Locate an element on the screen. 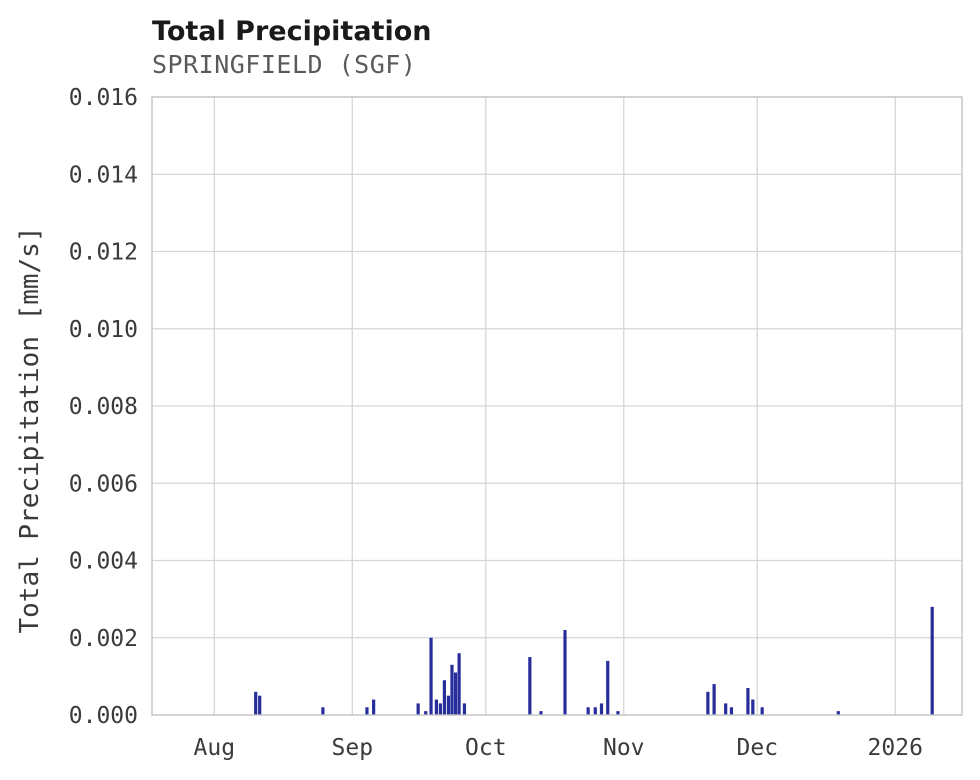 This screenshot has width=980, height=780. y-tick-label: 0.008 is located at coordinates (103, 407).